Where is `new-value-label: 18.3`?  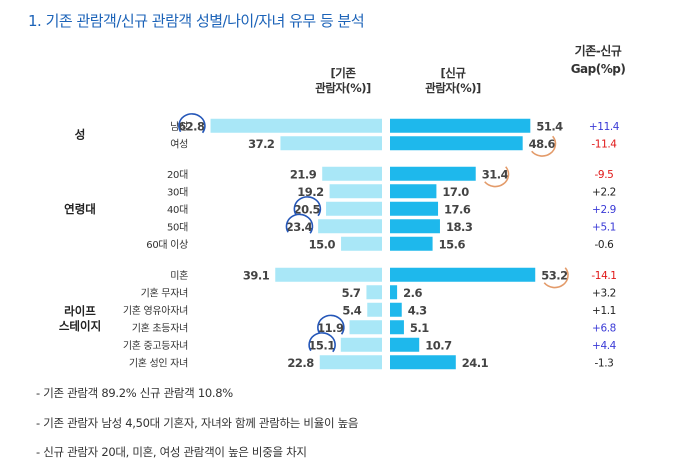
new-value-label: 18.3 is located at coordinates (459, 227).